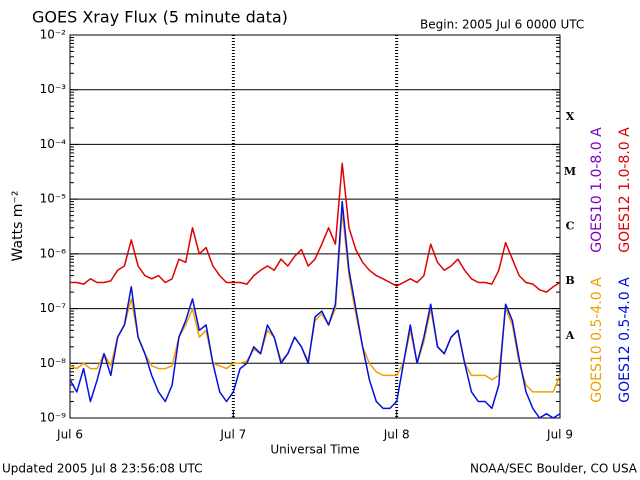 The image size is (640, 480). I want to click on x-tick-label: Jul 7, so click(232, 435).